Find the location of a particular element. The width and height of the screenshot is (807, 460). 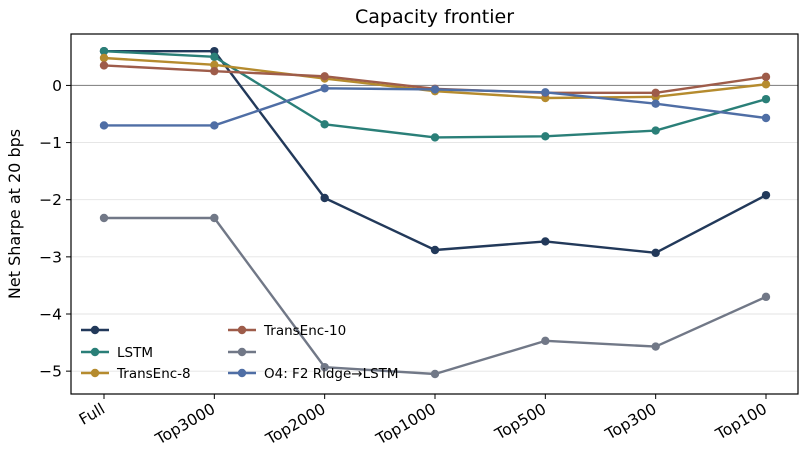

legend-entry: LSTM is located at coordinates (117, 353).